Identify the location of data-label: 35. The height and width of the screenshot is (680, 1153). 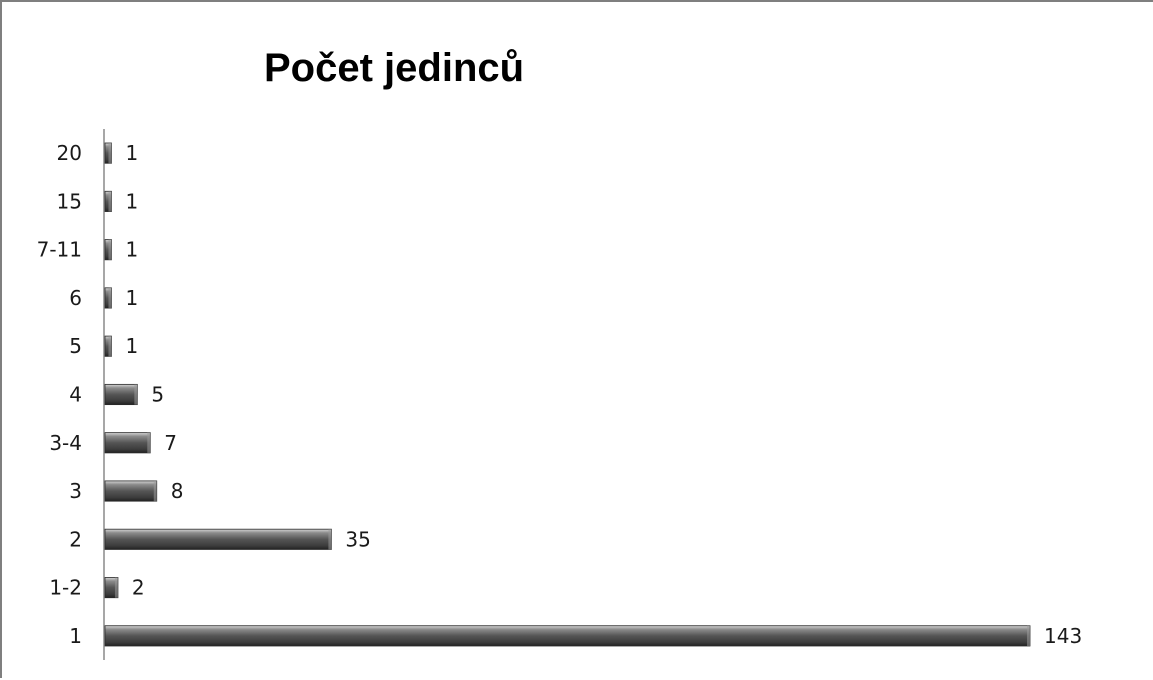
(357, 539).